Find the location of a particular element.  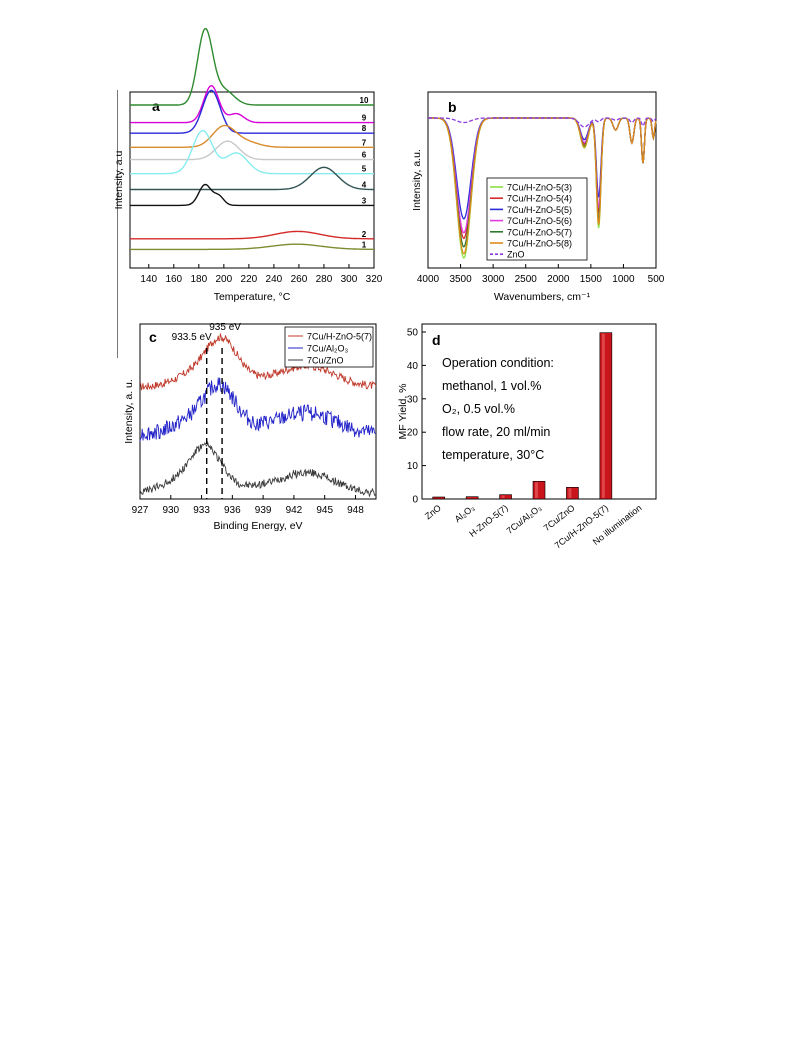

condition-text: methanol, 1 vol.% is located at coordinates (491, 386).